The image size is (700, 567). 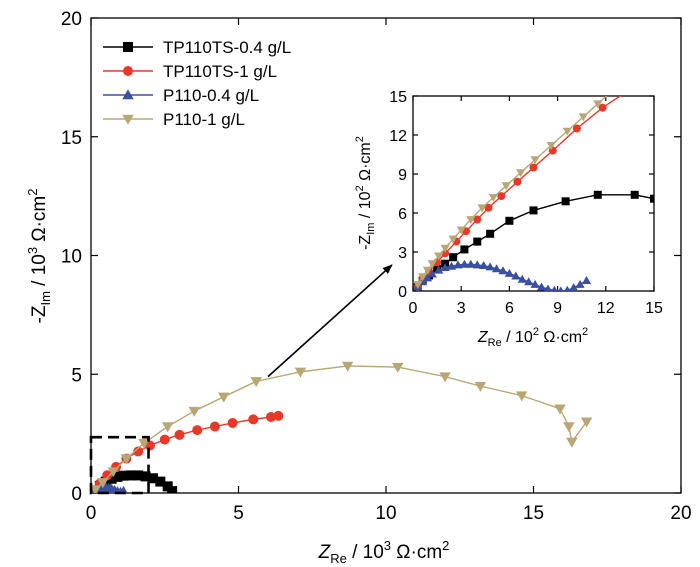 What do you see at coordinates (128, 119) in the screenshot?
I see `legend-marker-p110-1-g-l` at bounding box center [128, 119].